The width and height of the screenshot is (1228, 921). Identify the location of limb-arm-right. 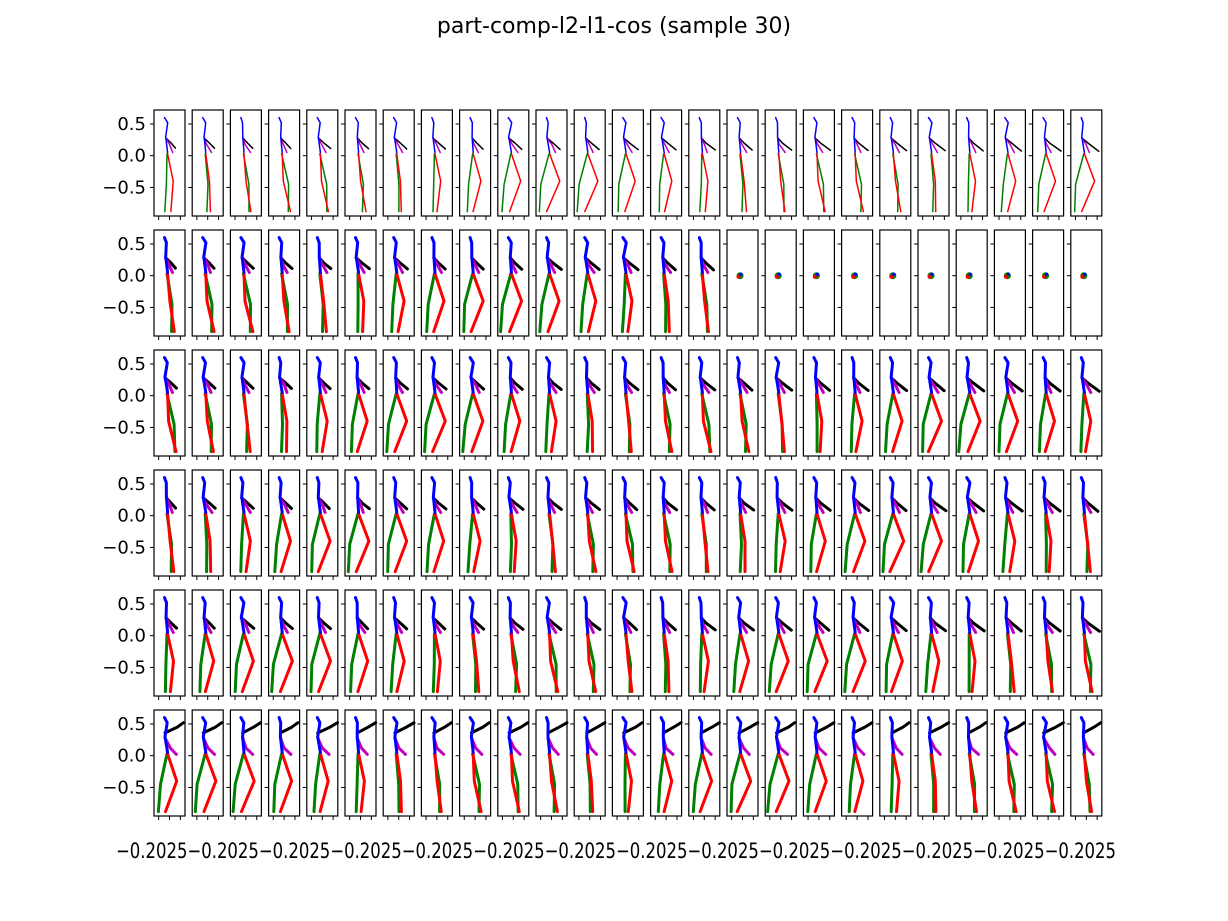
(169, 145).